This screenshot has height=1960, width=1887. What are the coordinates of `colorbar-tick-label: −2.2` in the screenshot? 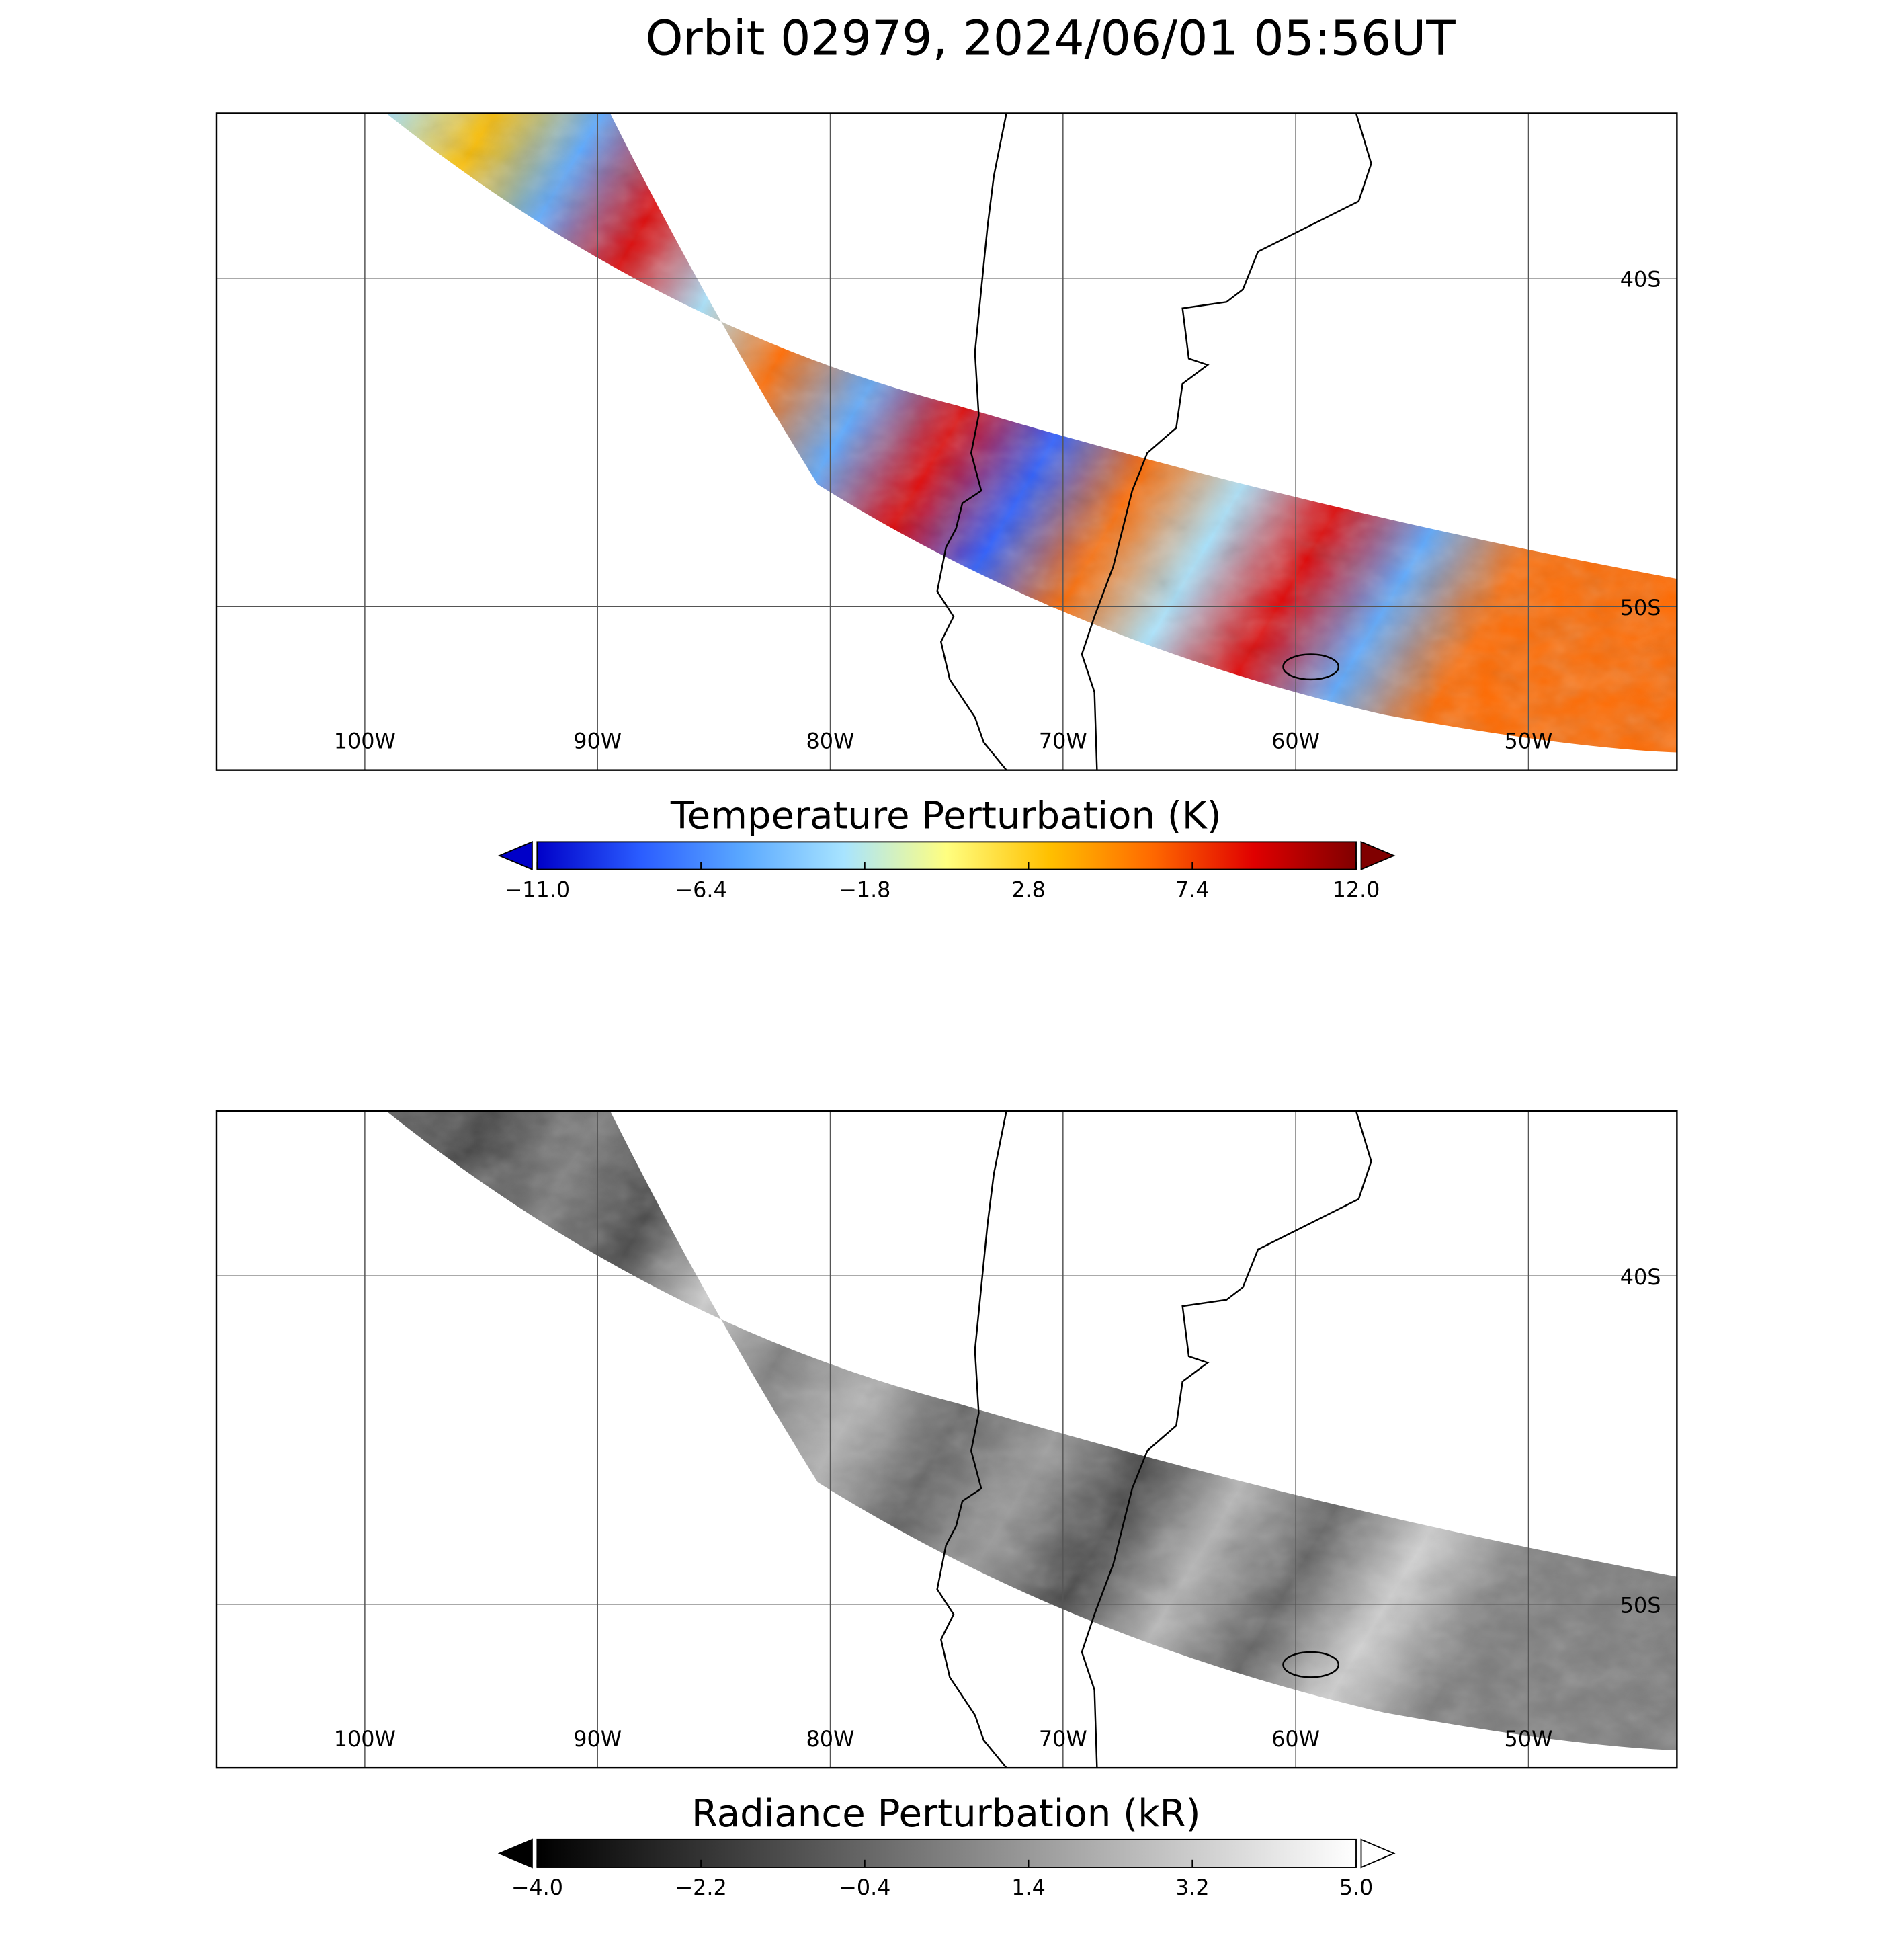 It's located at (700, 1888).